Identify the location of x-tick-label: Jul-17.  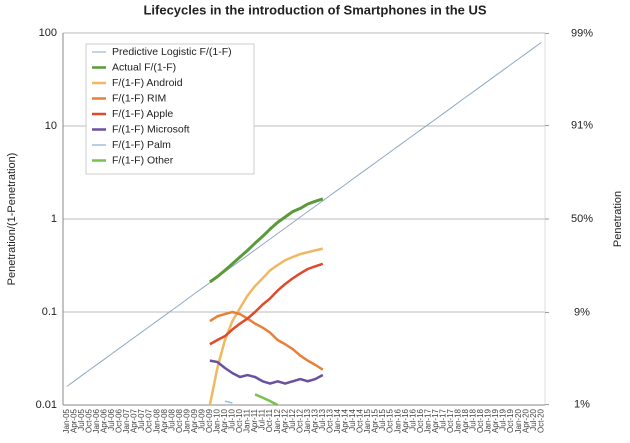
(442, 419).